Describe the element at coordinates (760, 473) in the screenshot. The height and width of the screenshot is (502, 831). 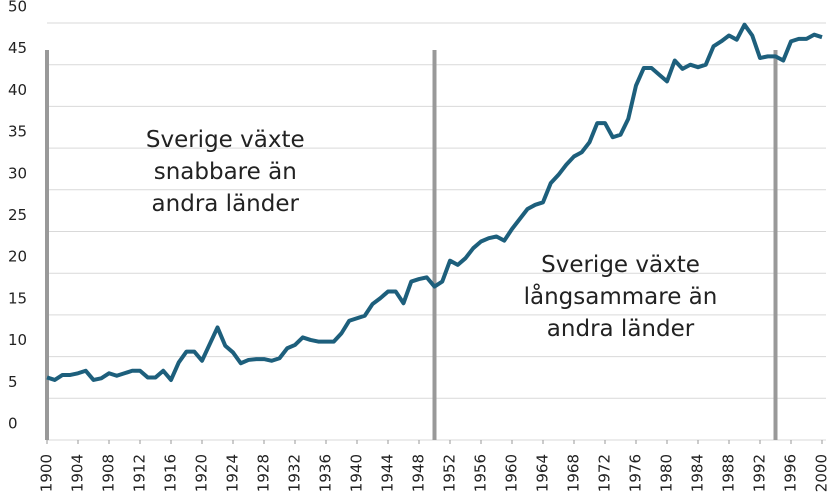
I see `x-tick-label: 1992` at that location.